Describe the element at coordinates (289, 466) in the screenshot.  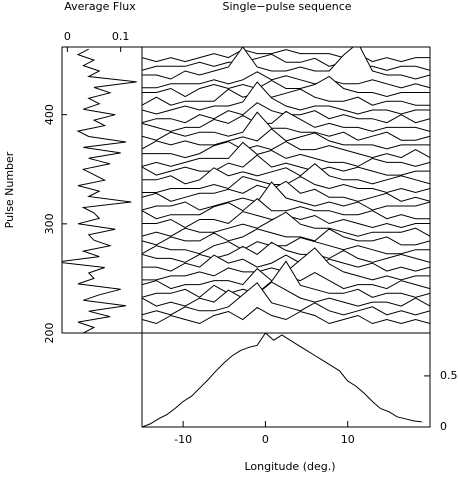
I see `x-axis-label: Longitude (deg.)` at that location.